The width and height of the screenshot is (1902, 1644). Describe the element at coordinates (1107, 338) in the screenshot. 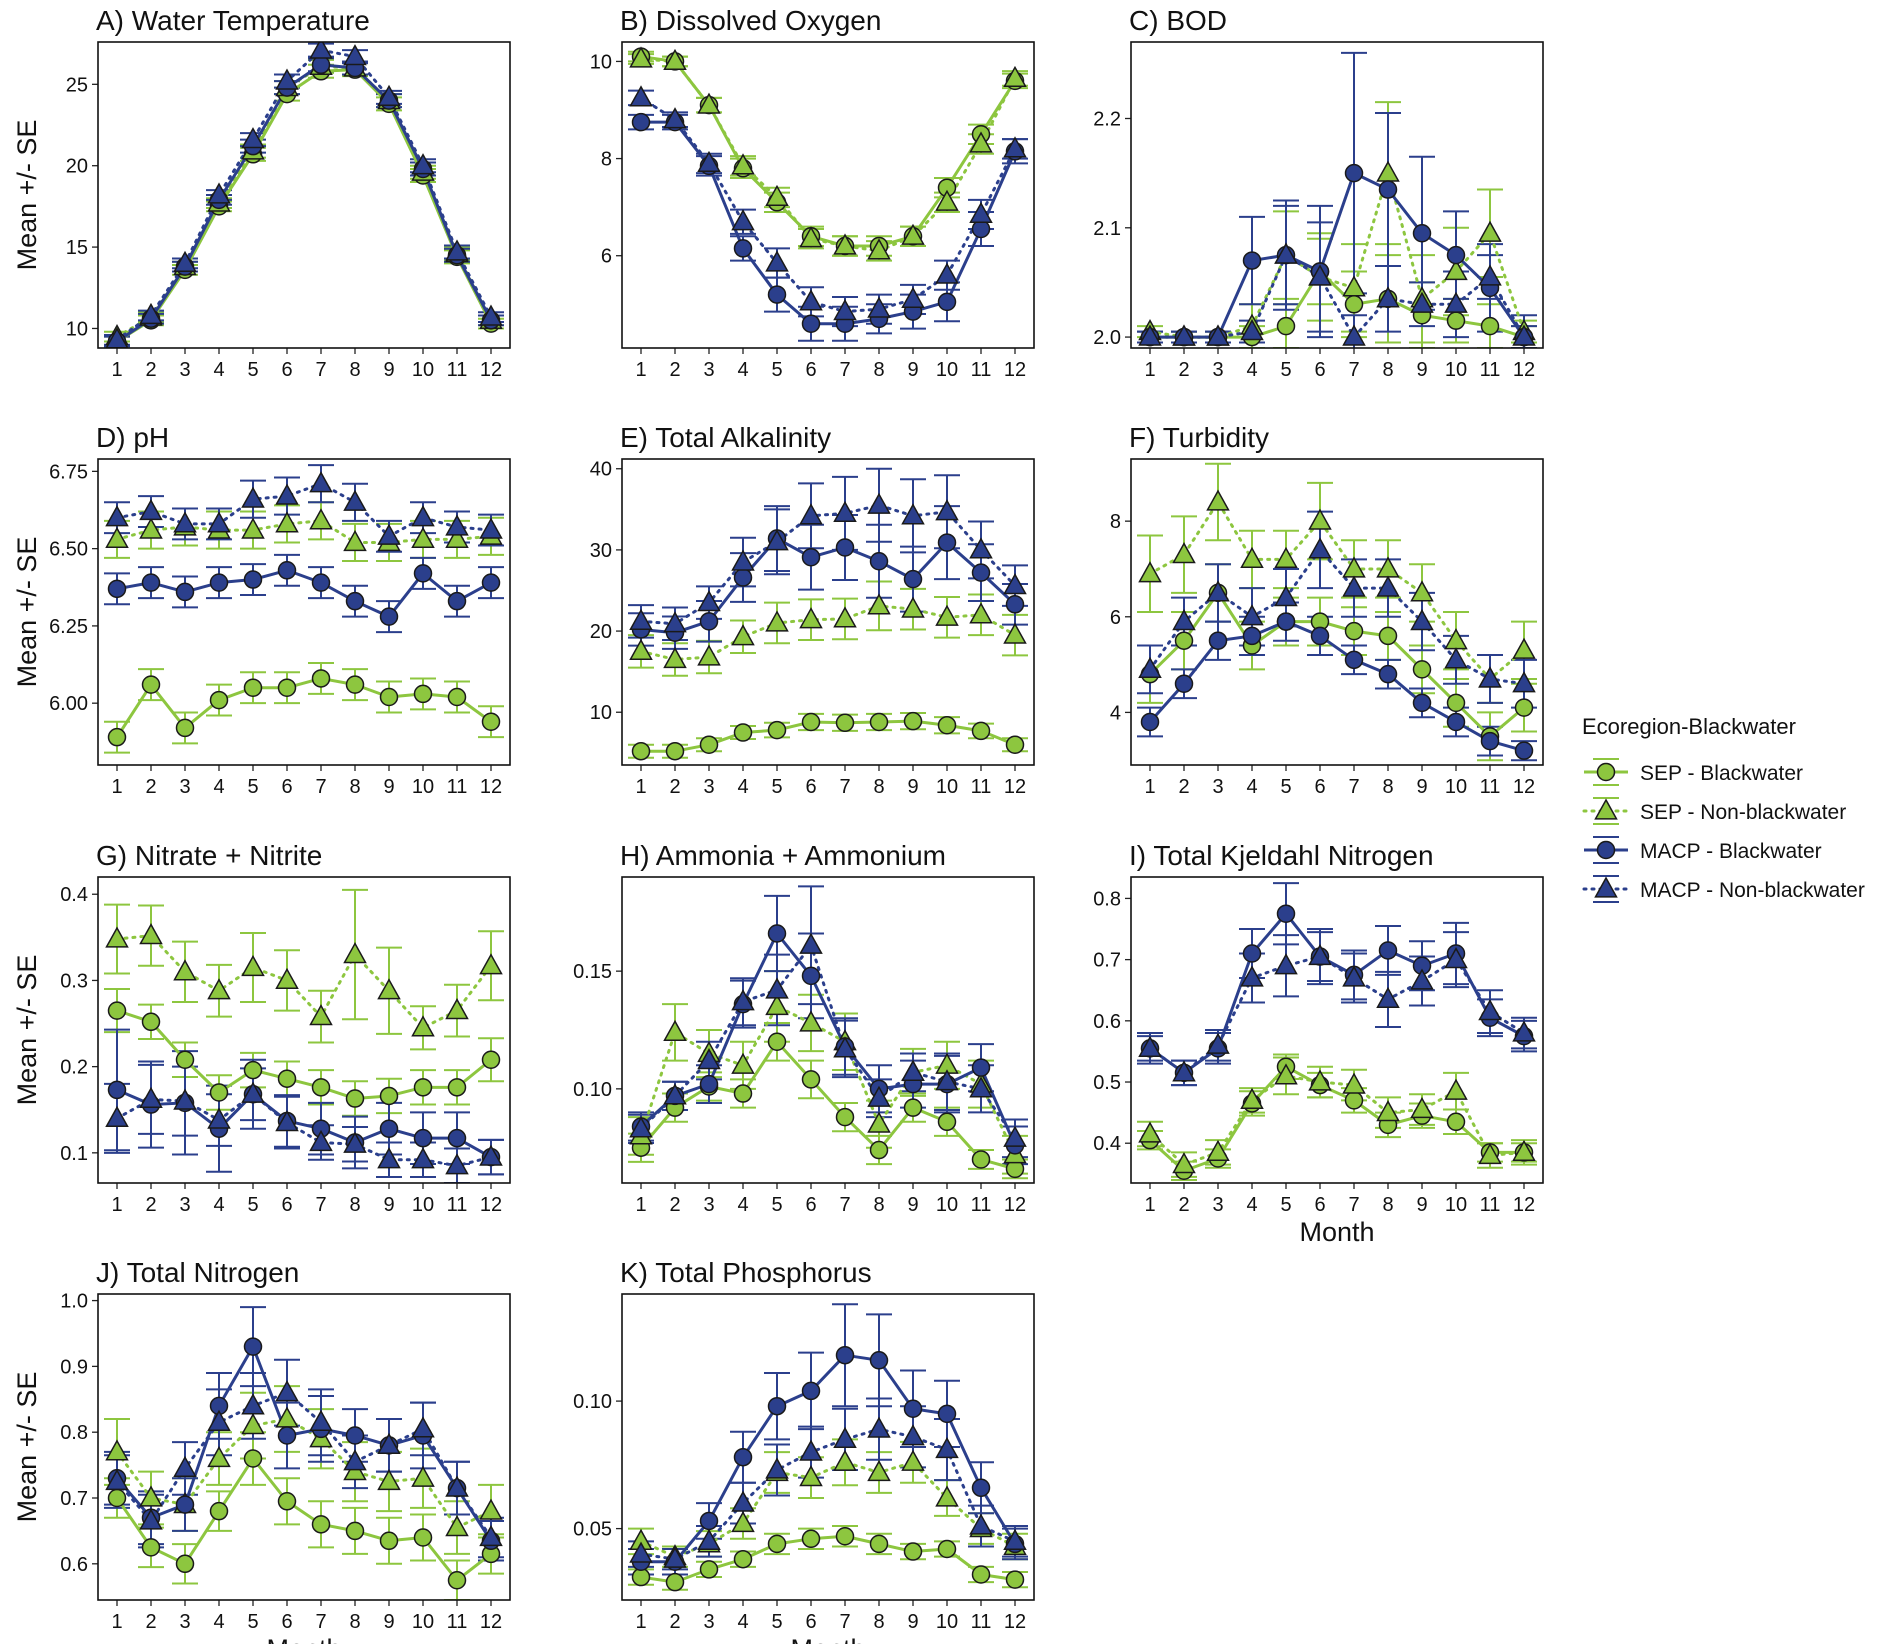

I see `y-tick-label: 2.0` at that location.